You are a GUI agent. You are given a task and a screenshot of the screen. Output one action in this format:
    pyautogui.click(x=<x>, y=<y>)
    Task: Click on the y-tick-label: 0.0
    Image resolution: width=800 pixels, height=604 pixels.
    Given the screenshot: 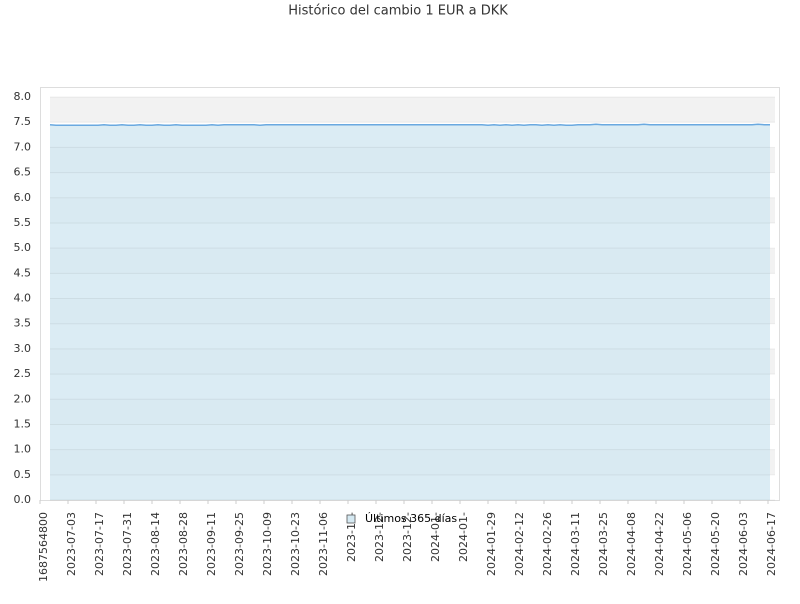 What is the action you would take?
    pyautogui.click(x=23, y=499)
    